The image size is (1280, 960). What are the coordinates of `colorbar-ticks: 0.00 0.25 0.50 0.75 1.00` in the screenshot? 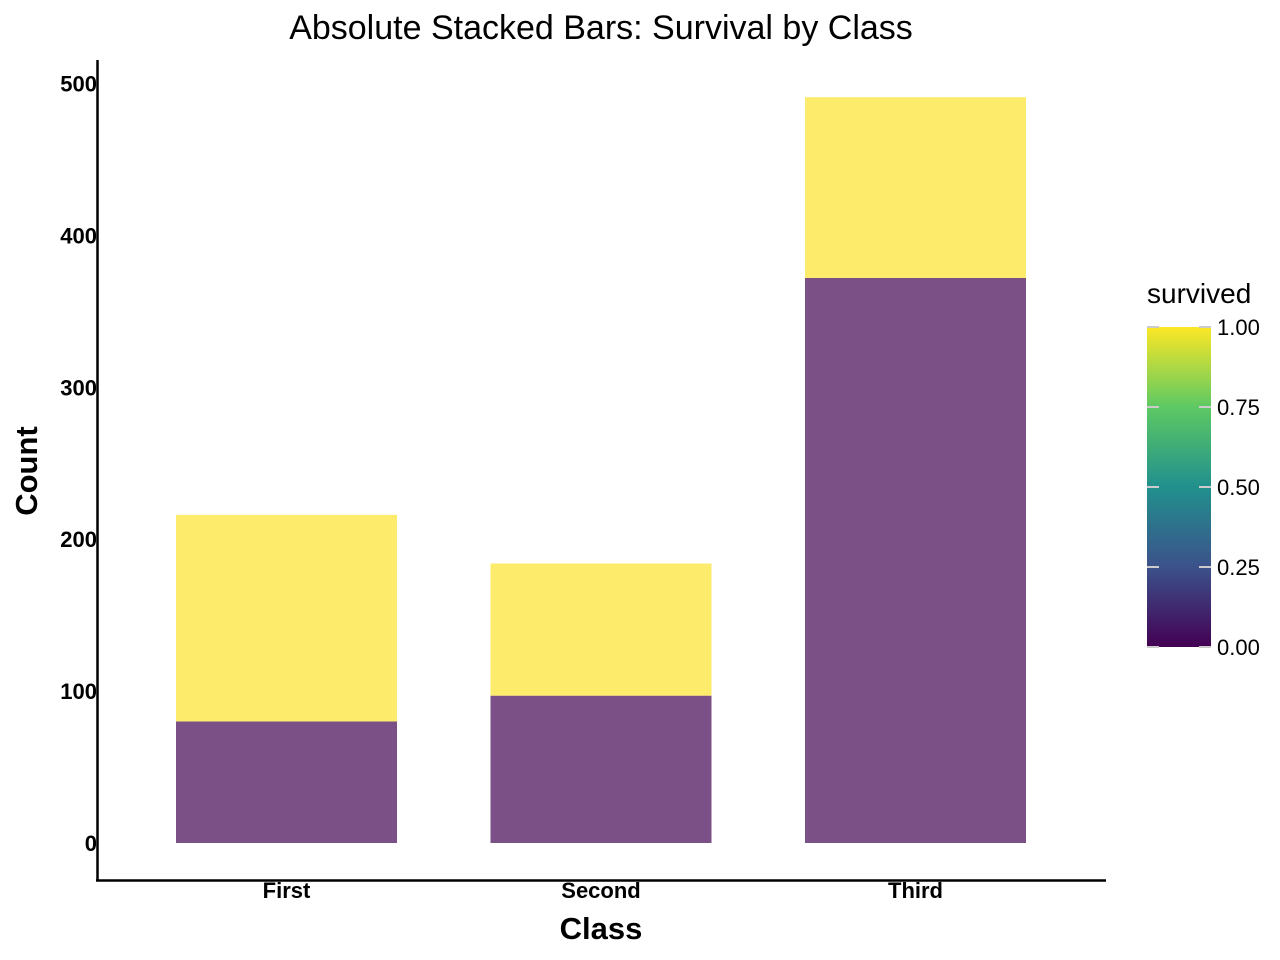 It's located at (1203, 487).